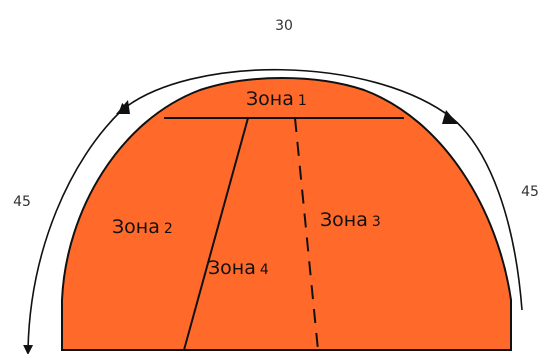  What do you see at coordinates (284, 26) in the screenshot?
I see `angle-top-label: 30` at bounding box center [284, 26].